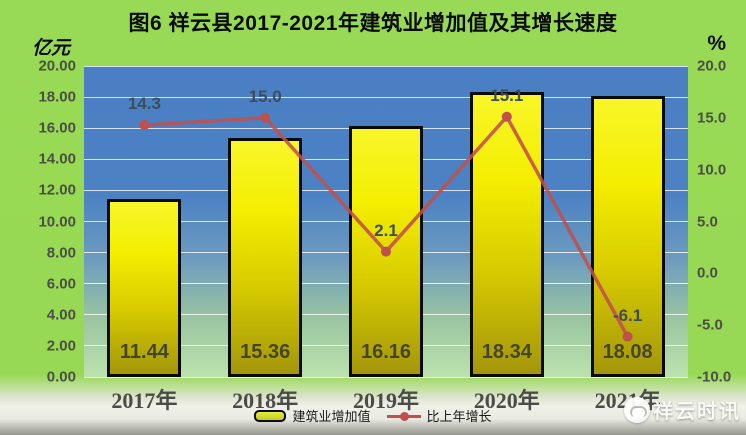 Image resolution: width=746 pixels, height=435 pixels. I want to click on line-point-label: 15.1, so click(507, 95).